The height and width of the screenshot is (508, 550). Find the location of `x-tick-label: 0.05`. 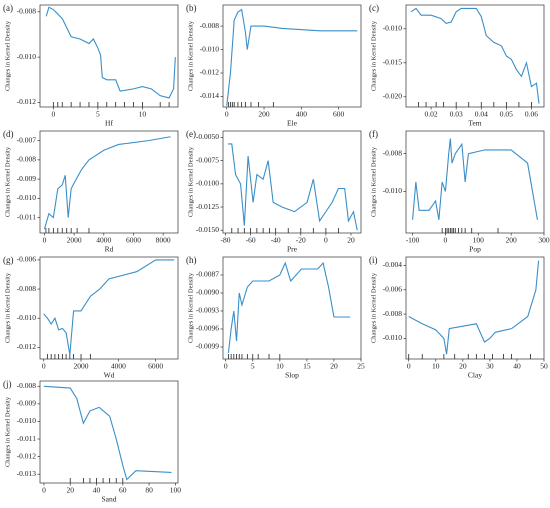

x-tick-label: 0.05 is located at coordinates (506, 114).